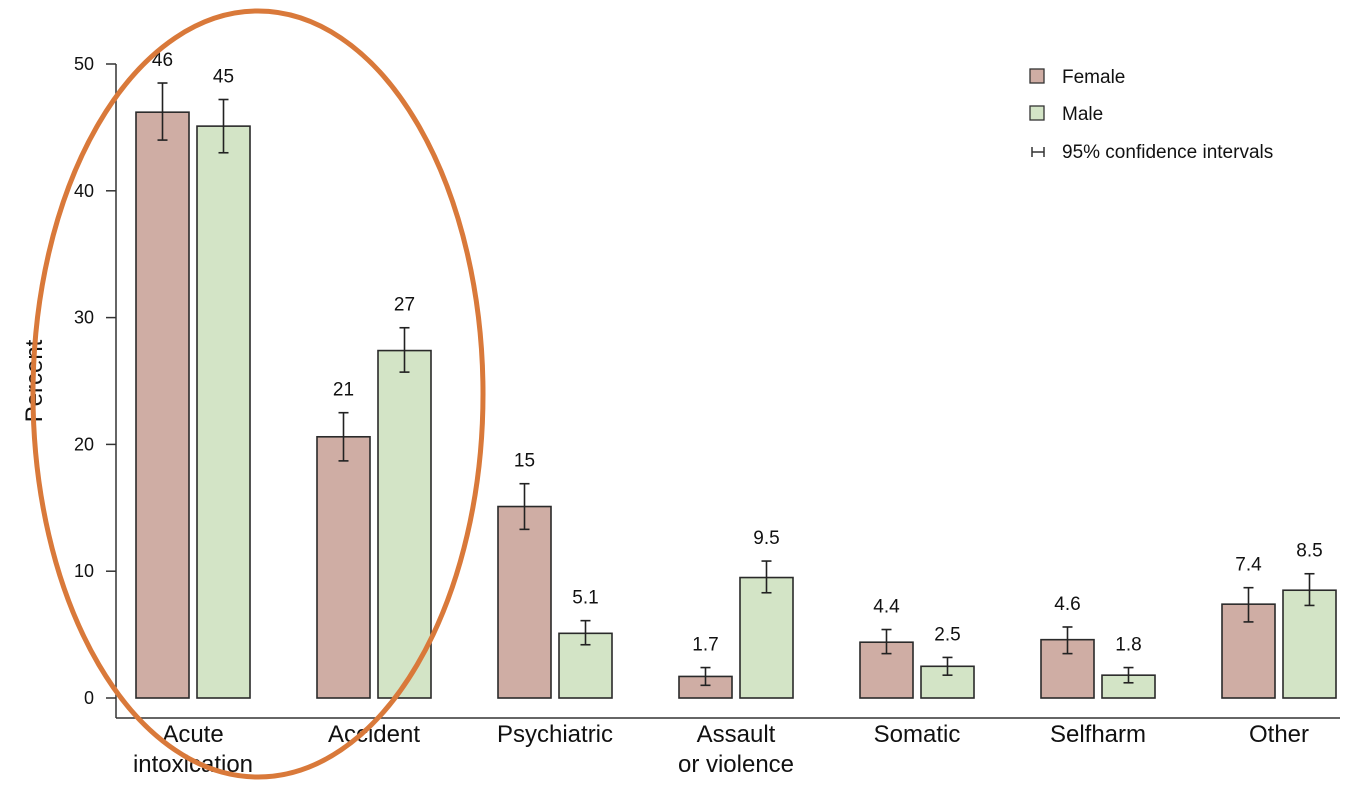 The height and width of the screenshot is (789, 1360). I want to click on y-tick-label: 40, so click(84, 191).